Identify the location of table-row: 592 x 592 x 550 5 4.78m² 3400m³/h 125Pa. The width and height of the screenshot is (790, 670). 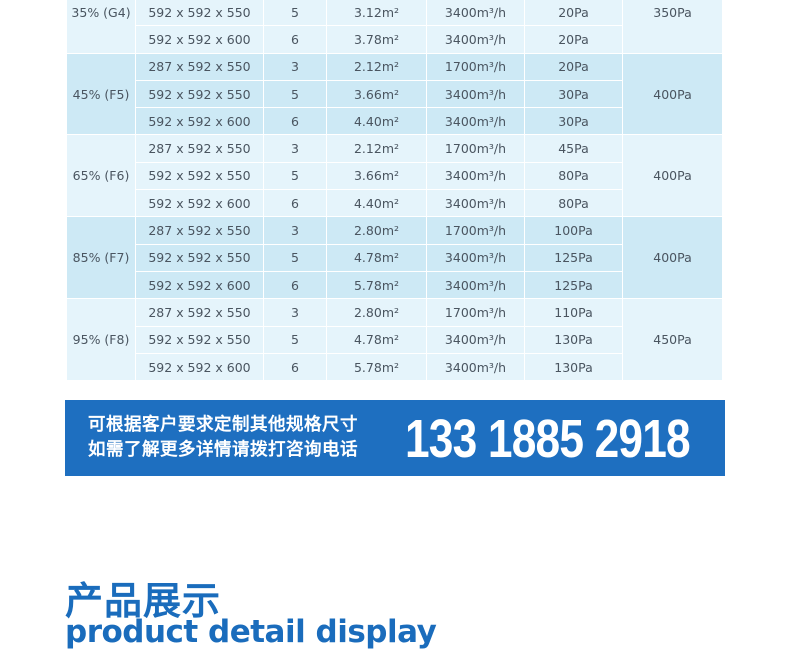
(395, 257).